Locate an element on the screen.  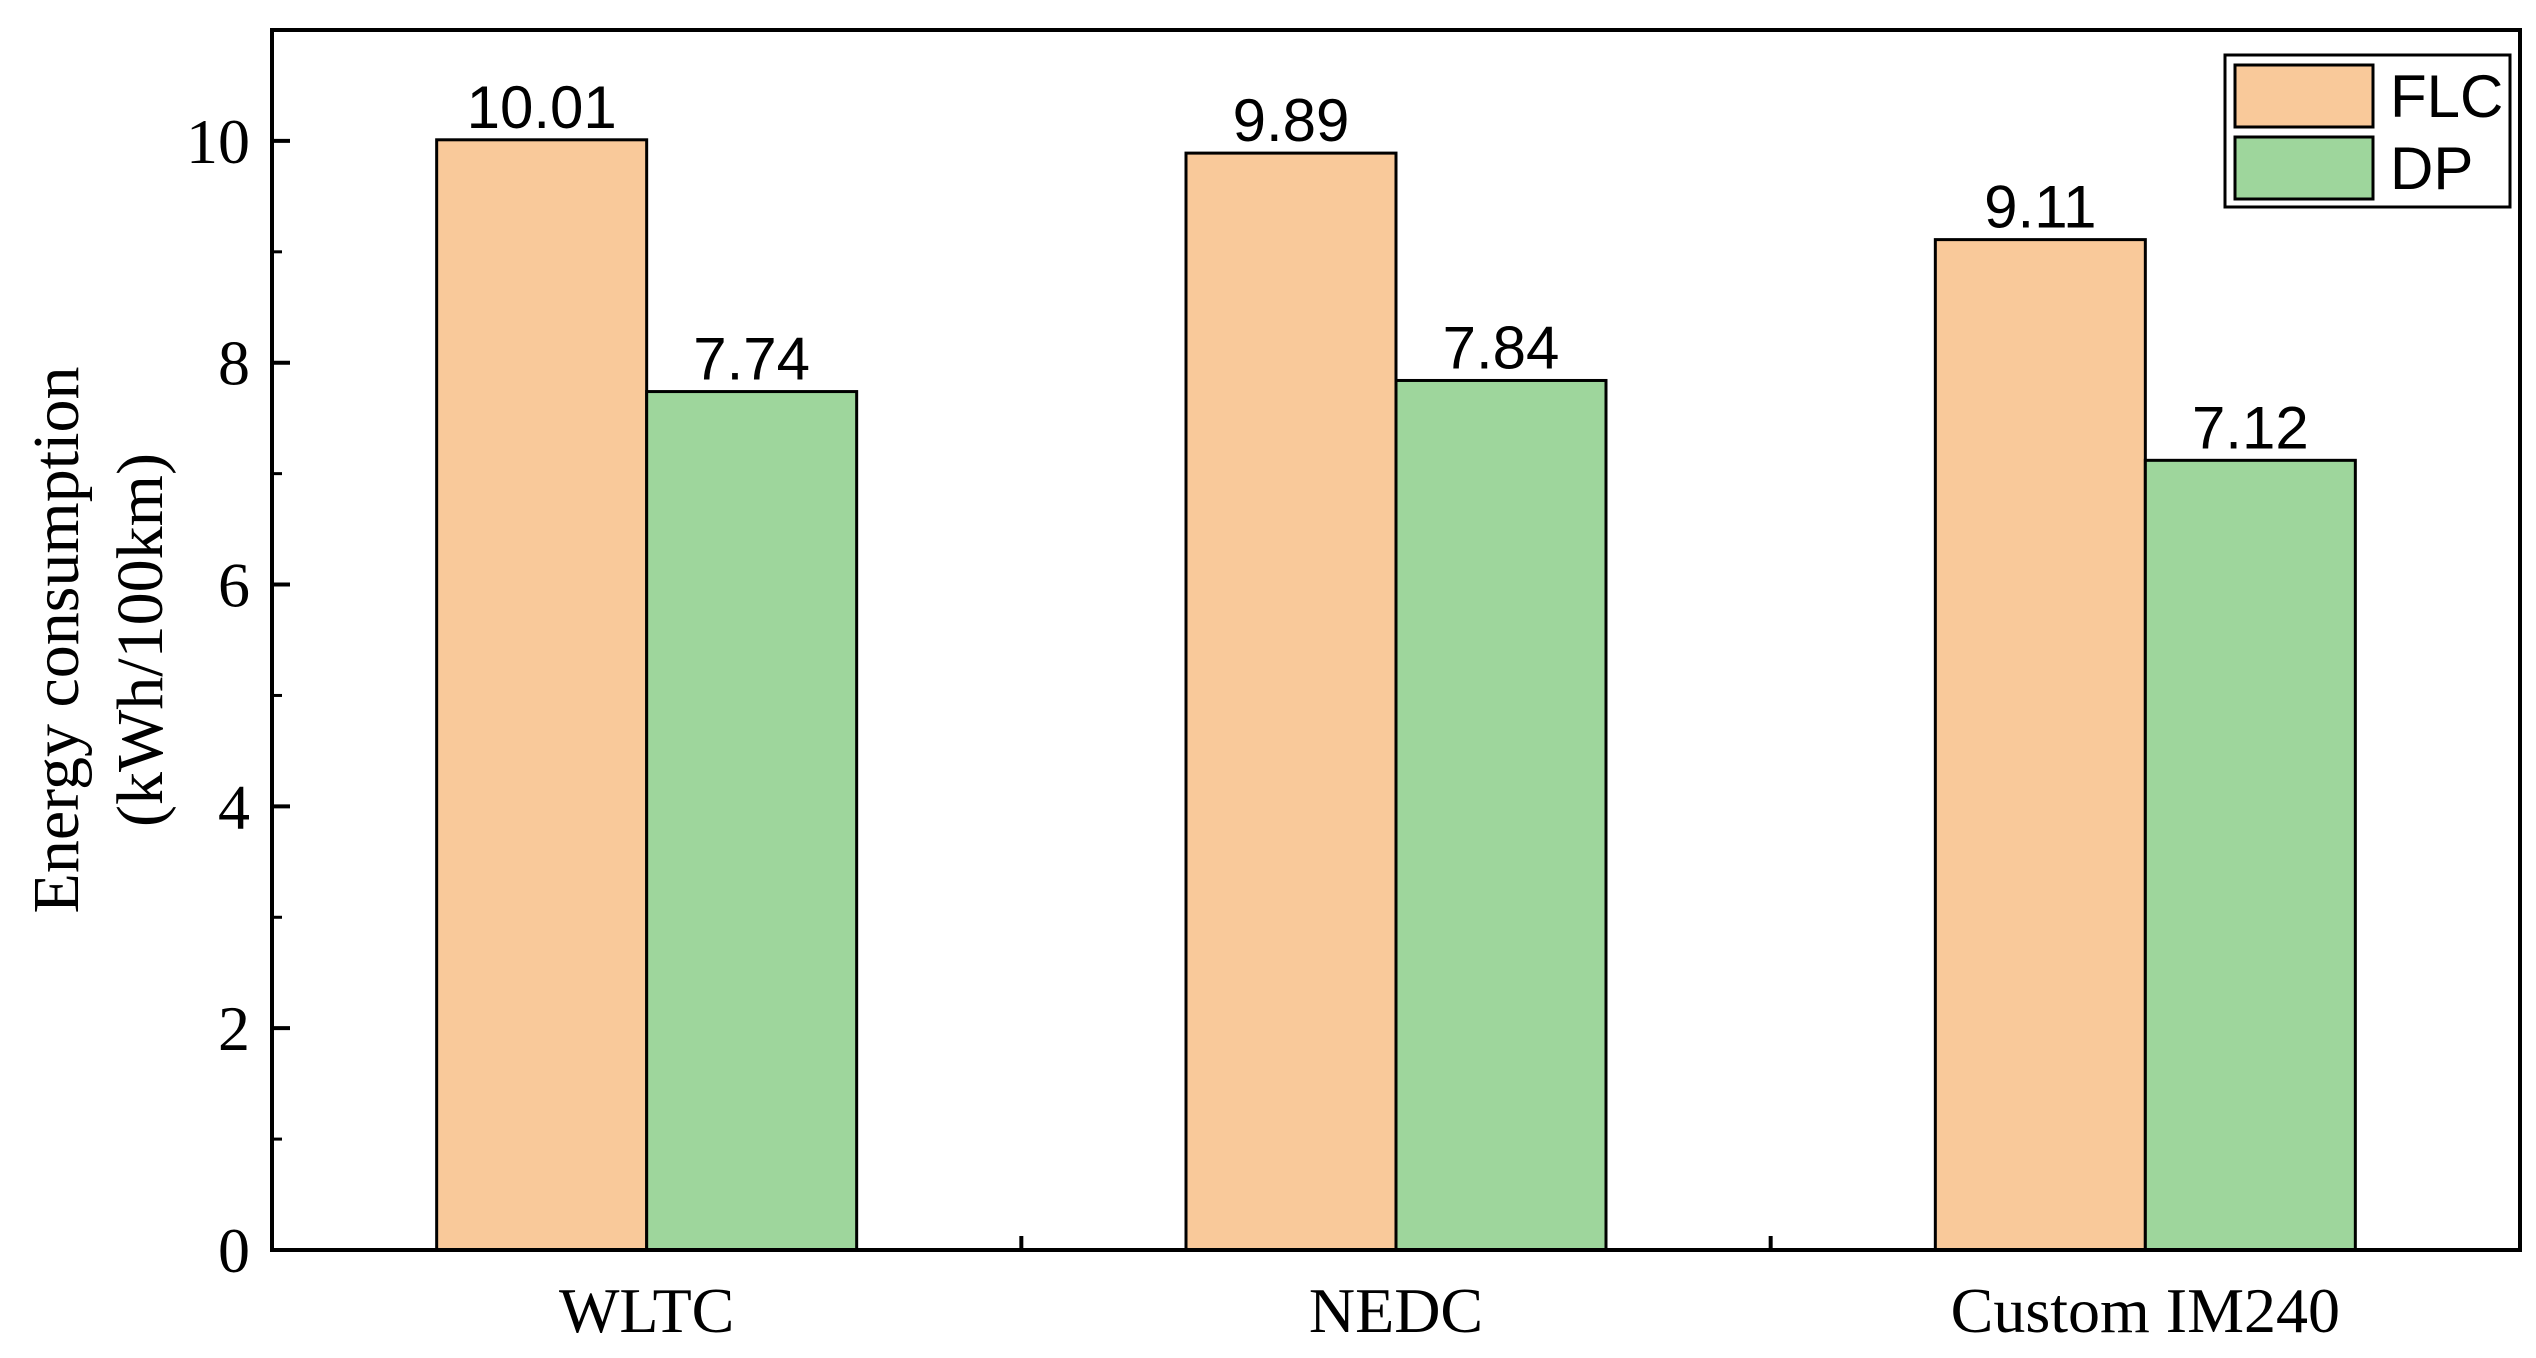
bar-flc-nedc is located at coordinates (1291, 701).